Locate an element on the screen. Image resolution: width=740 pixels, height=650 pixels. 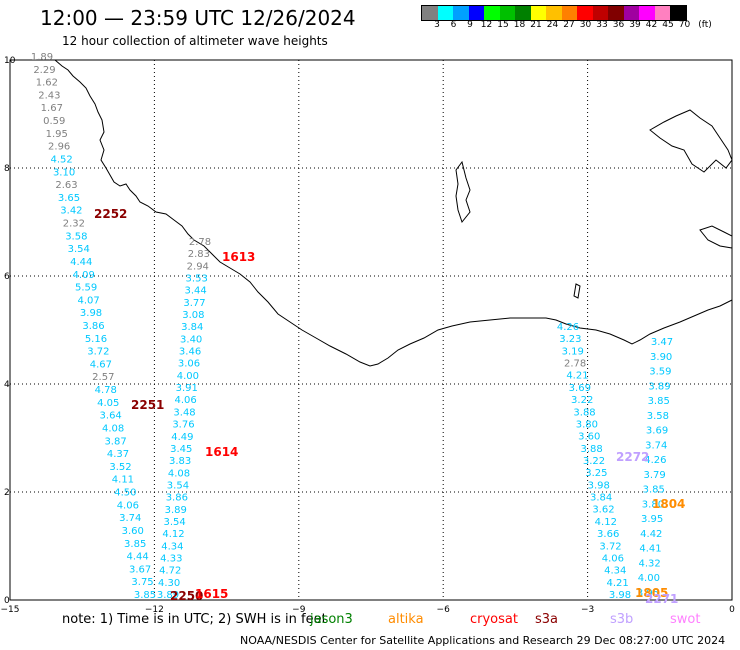
wave-height-label: 4.72 is located at coordinates (170, 571).